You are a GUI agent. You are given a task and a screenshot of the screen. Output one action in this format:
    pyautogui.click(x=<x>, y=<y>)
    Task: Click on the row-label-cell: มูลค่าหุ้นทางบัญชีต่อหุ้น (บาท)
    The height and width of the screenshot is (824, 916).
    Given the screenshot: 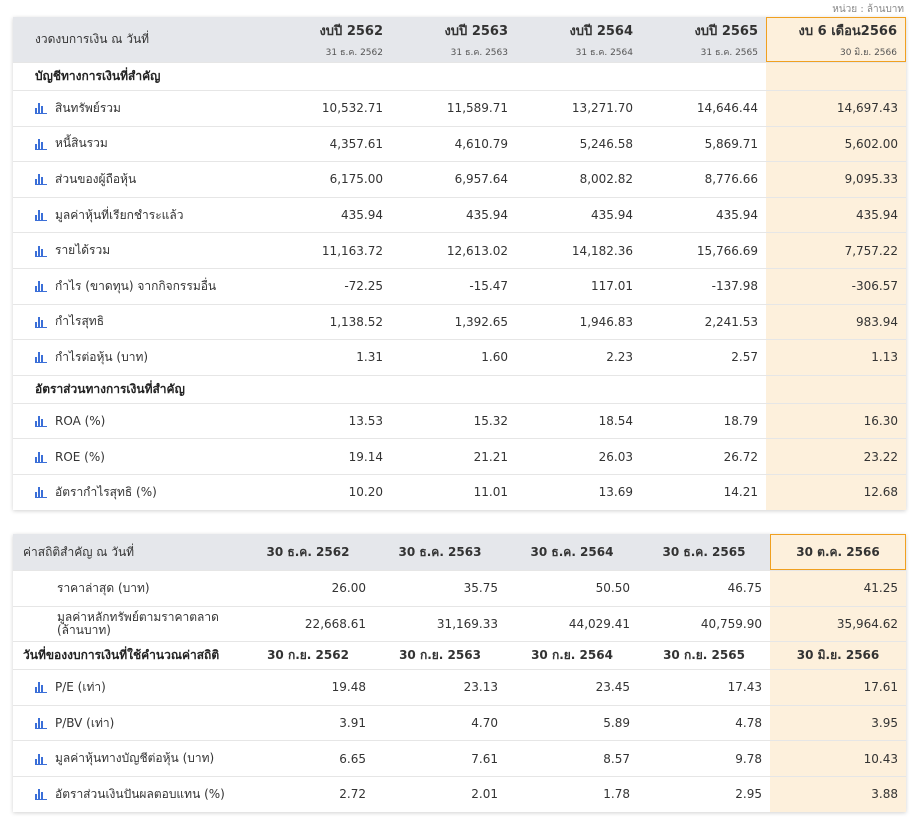 What is the action you would take?
    pyautogui.click(x=127, y=758)
    